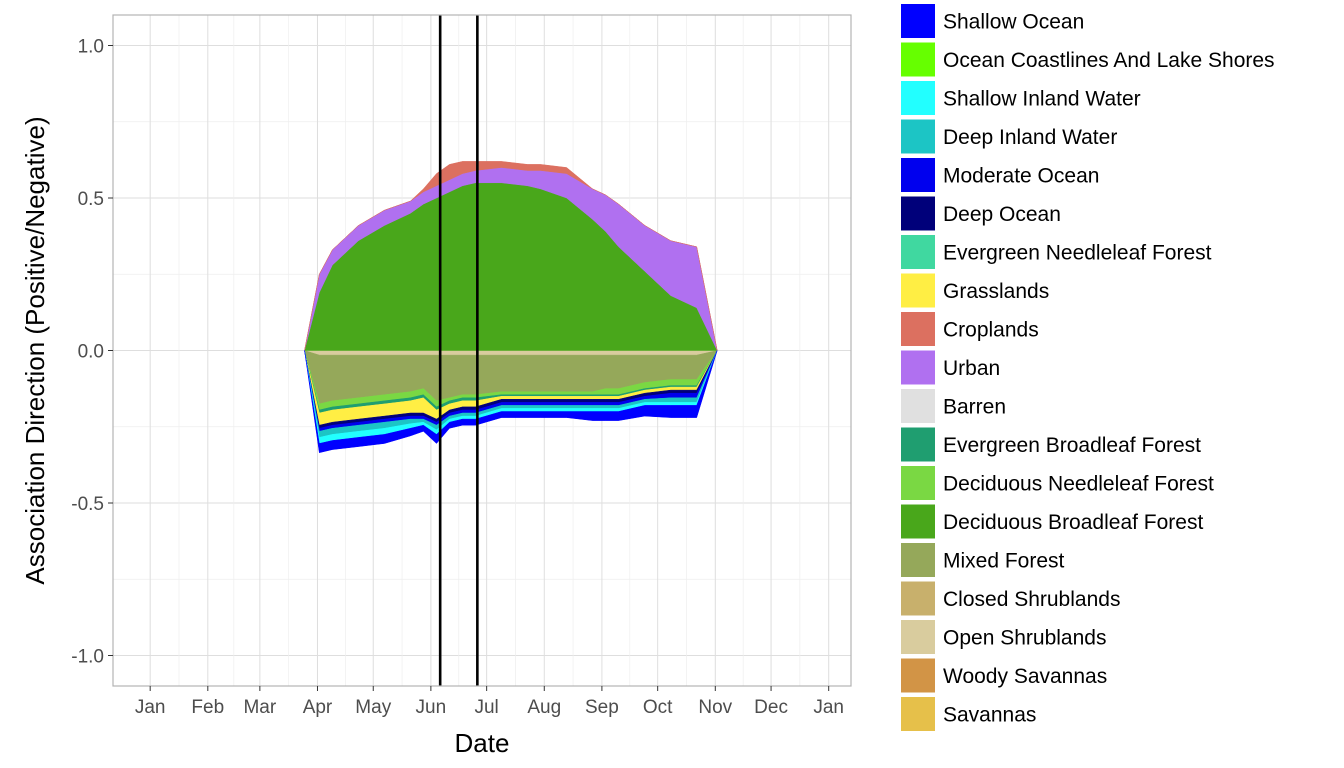  I want to click on legend-key-mixed-forest, so click(918, 560).